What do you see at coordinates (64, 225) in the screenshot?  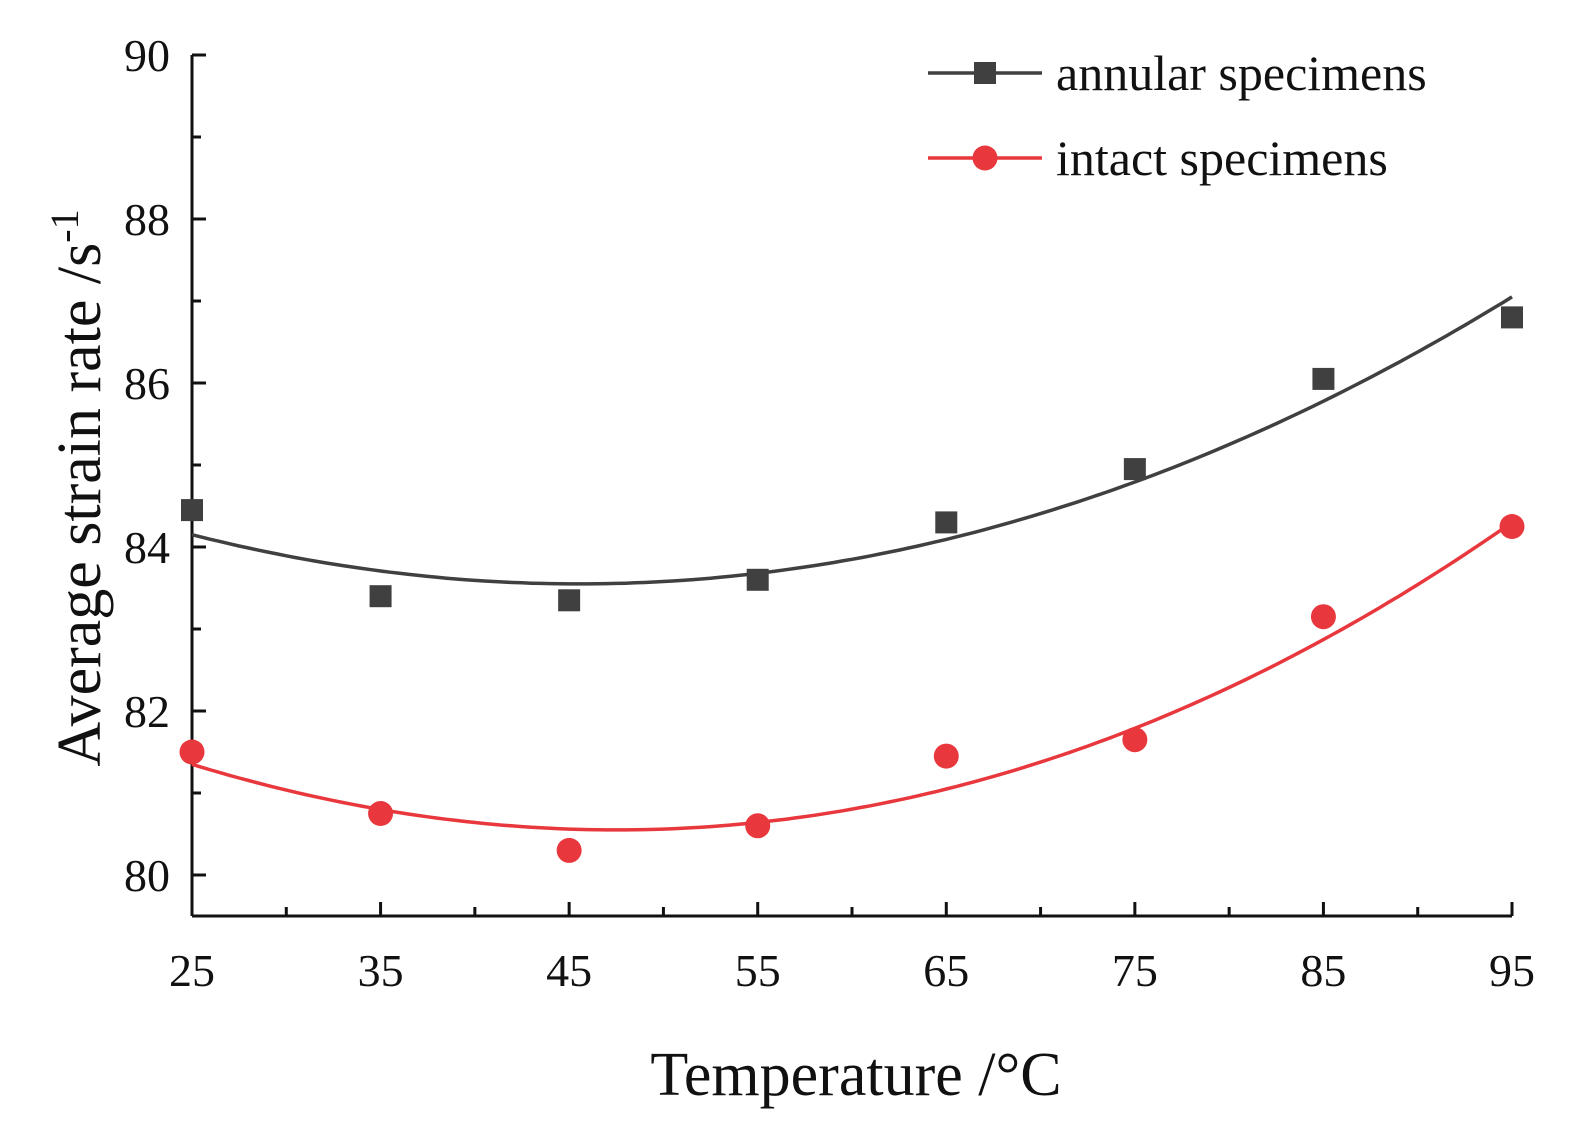 I see `y-axis-title-superscript: -1` at bounding box center [64, 225].